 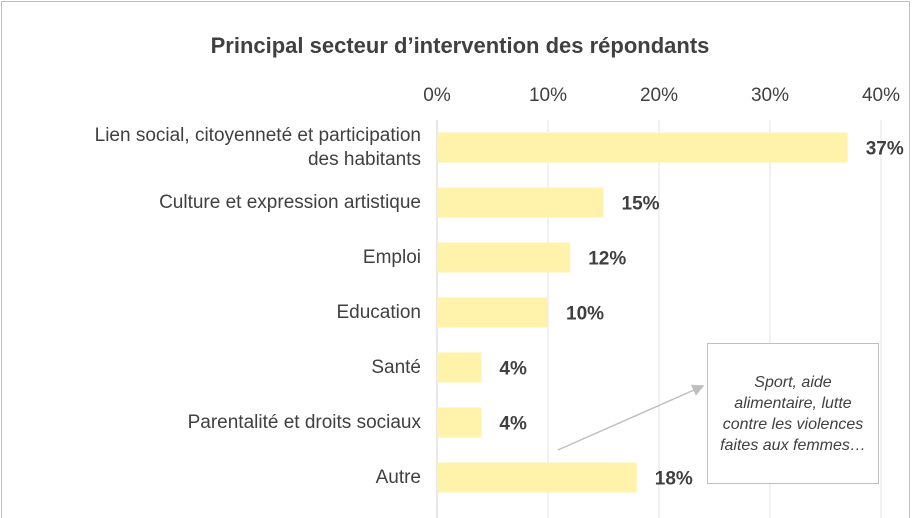 What do you see at coordinates (585, 314) in the screenshot?
I see `data-label: 10%` at bounding box center [585, 314].